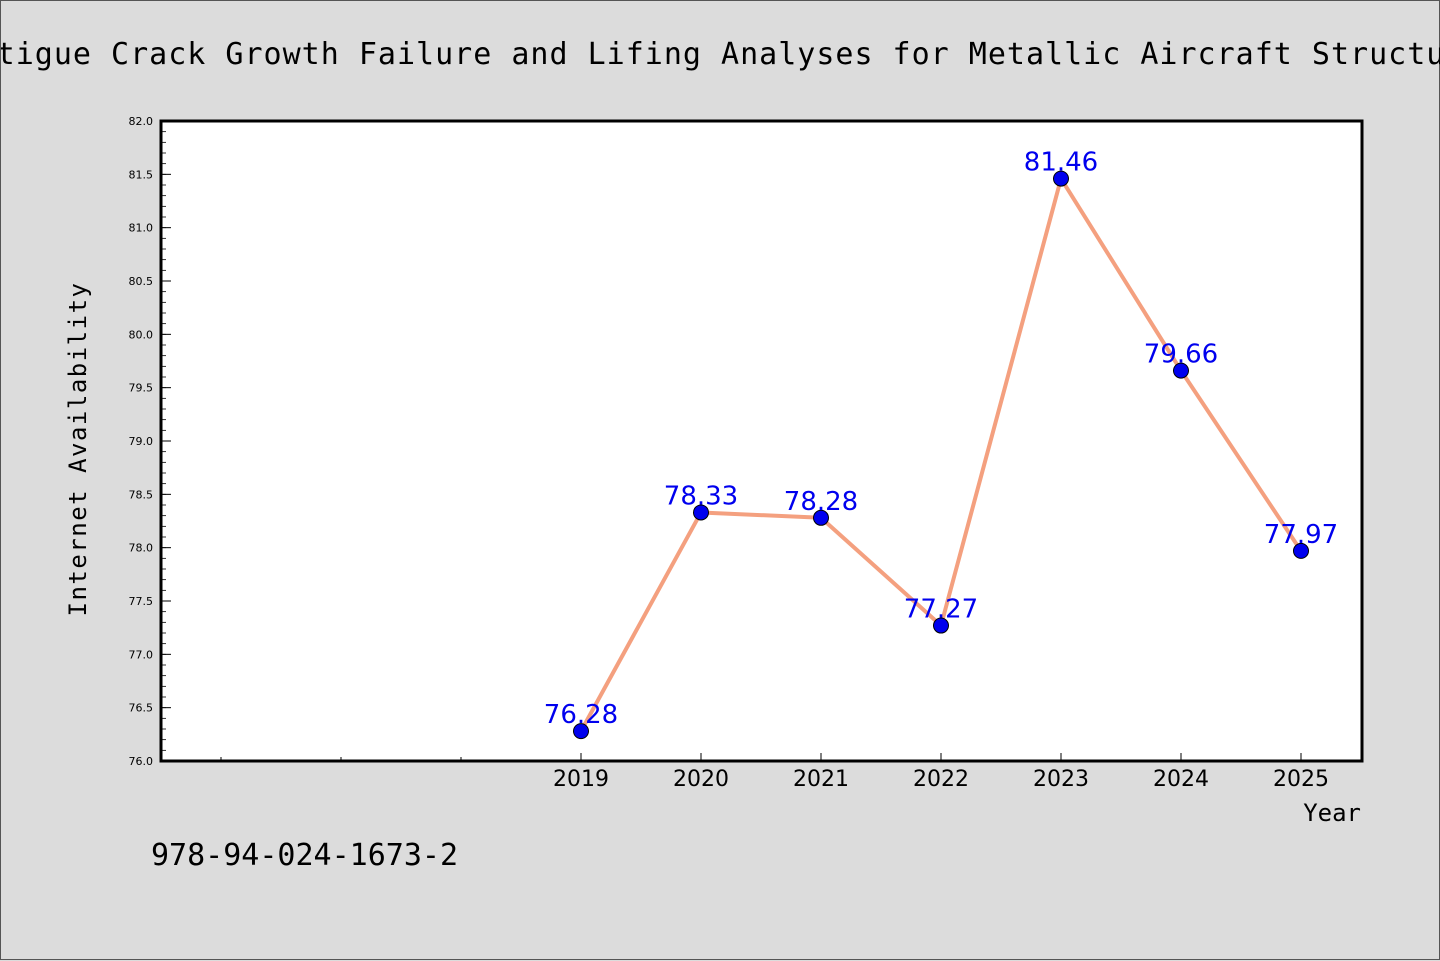  Describe the element at coordinates (141, 761) in the screenshot. I see `y-tick-label: 76.0` at that location.